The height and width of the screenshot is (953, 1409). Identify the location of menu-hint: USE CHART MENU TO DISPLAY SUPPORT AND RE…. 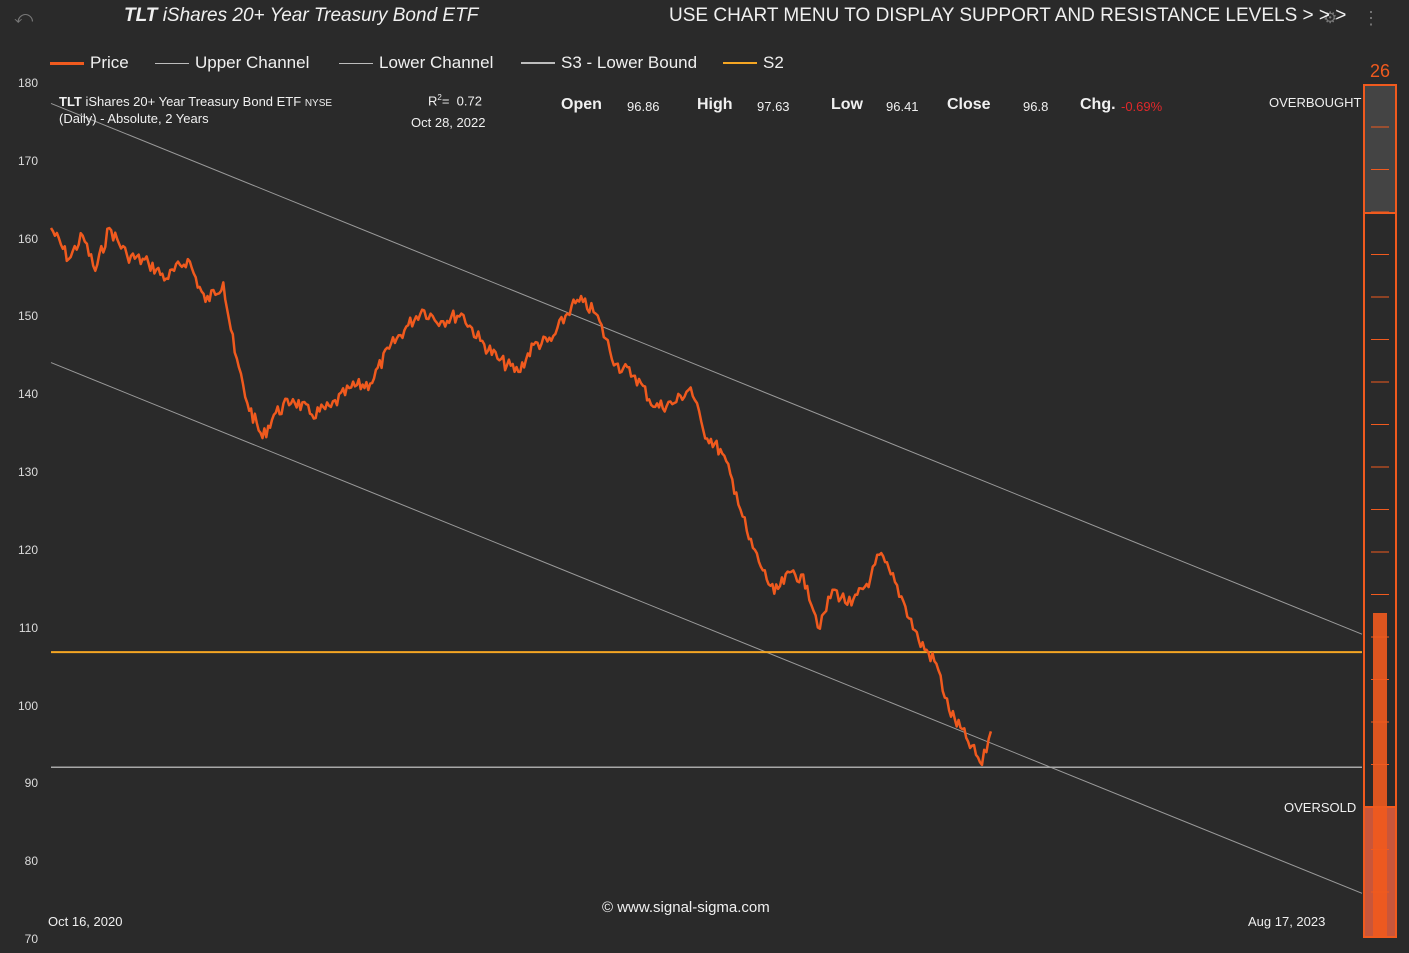
(1008, 15).